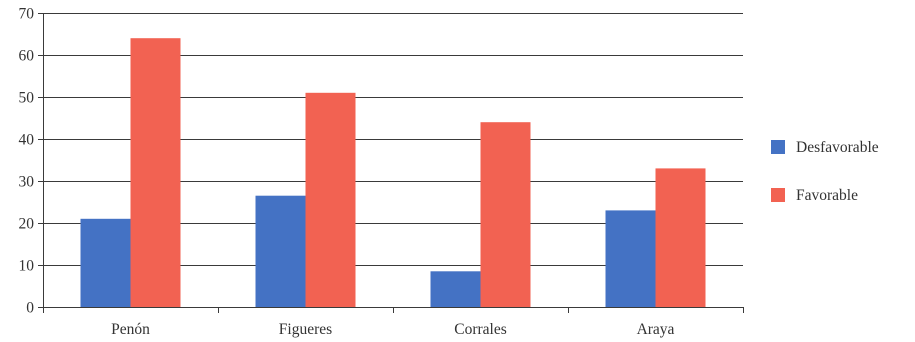 This screenshot has width=915, height=342. Describe the element at coordinates (30, 308) in the screenshot. I see `y-tick-label: 0` at that location.